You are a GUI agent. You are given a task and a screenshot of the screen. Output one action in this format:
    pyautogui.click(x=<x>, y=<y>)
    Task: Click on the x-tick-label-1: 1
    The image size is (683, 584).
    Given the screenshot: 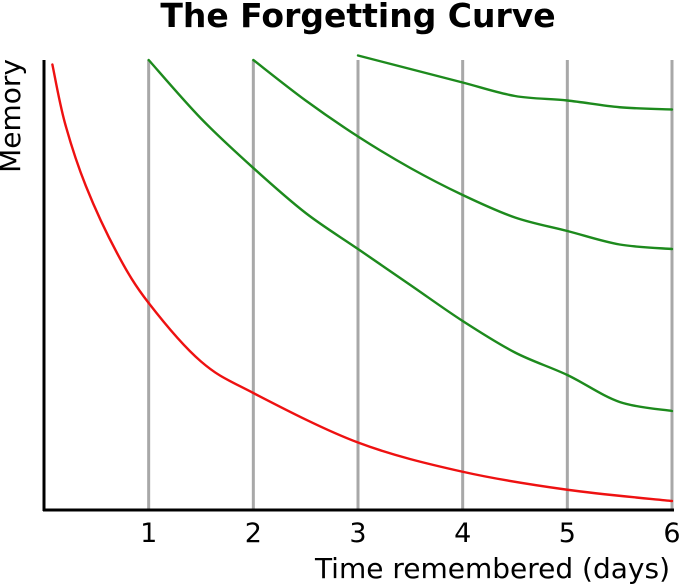 What is the action you would take?
    pyautogui.click(x=148, y=533)
    